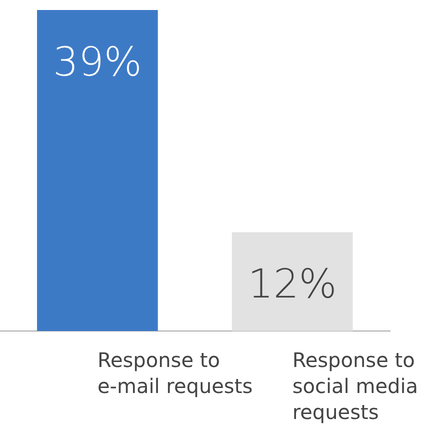  What do you see at coordinates (175, 373) in the screenshot?
I see `x-tick-label: Response to e-mail requests` at bounding box center [175, 373].